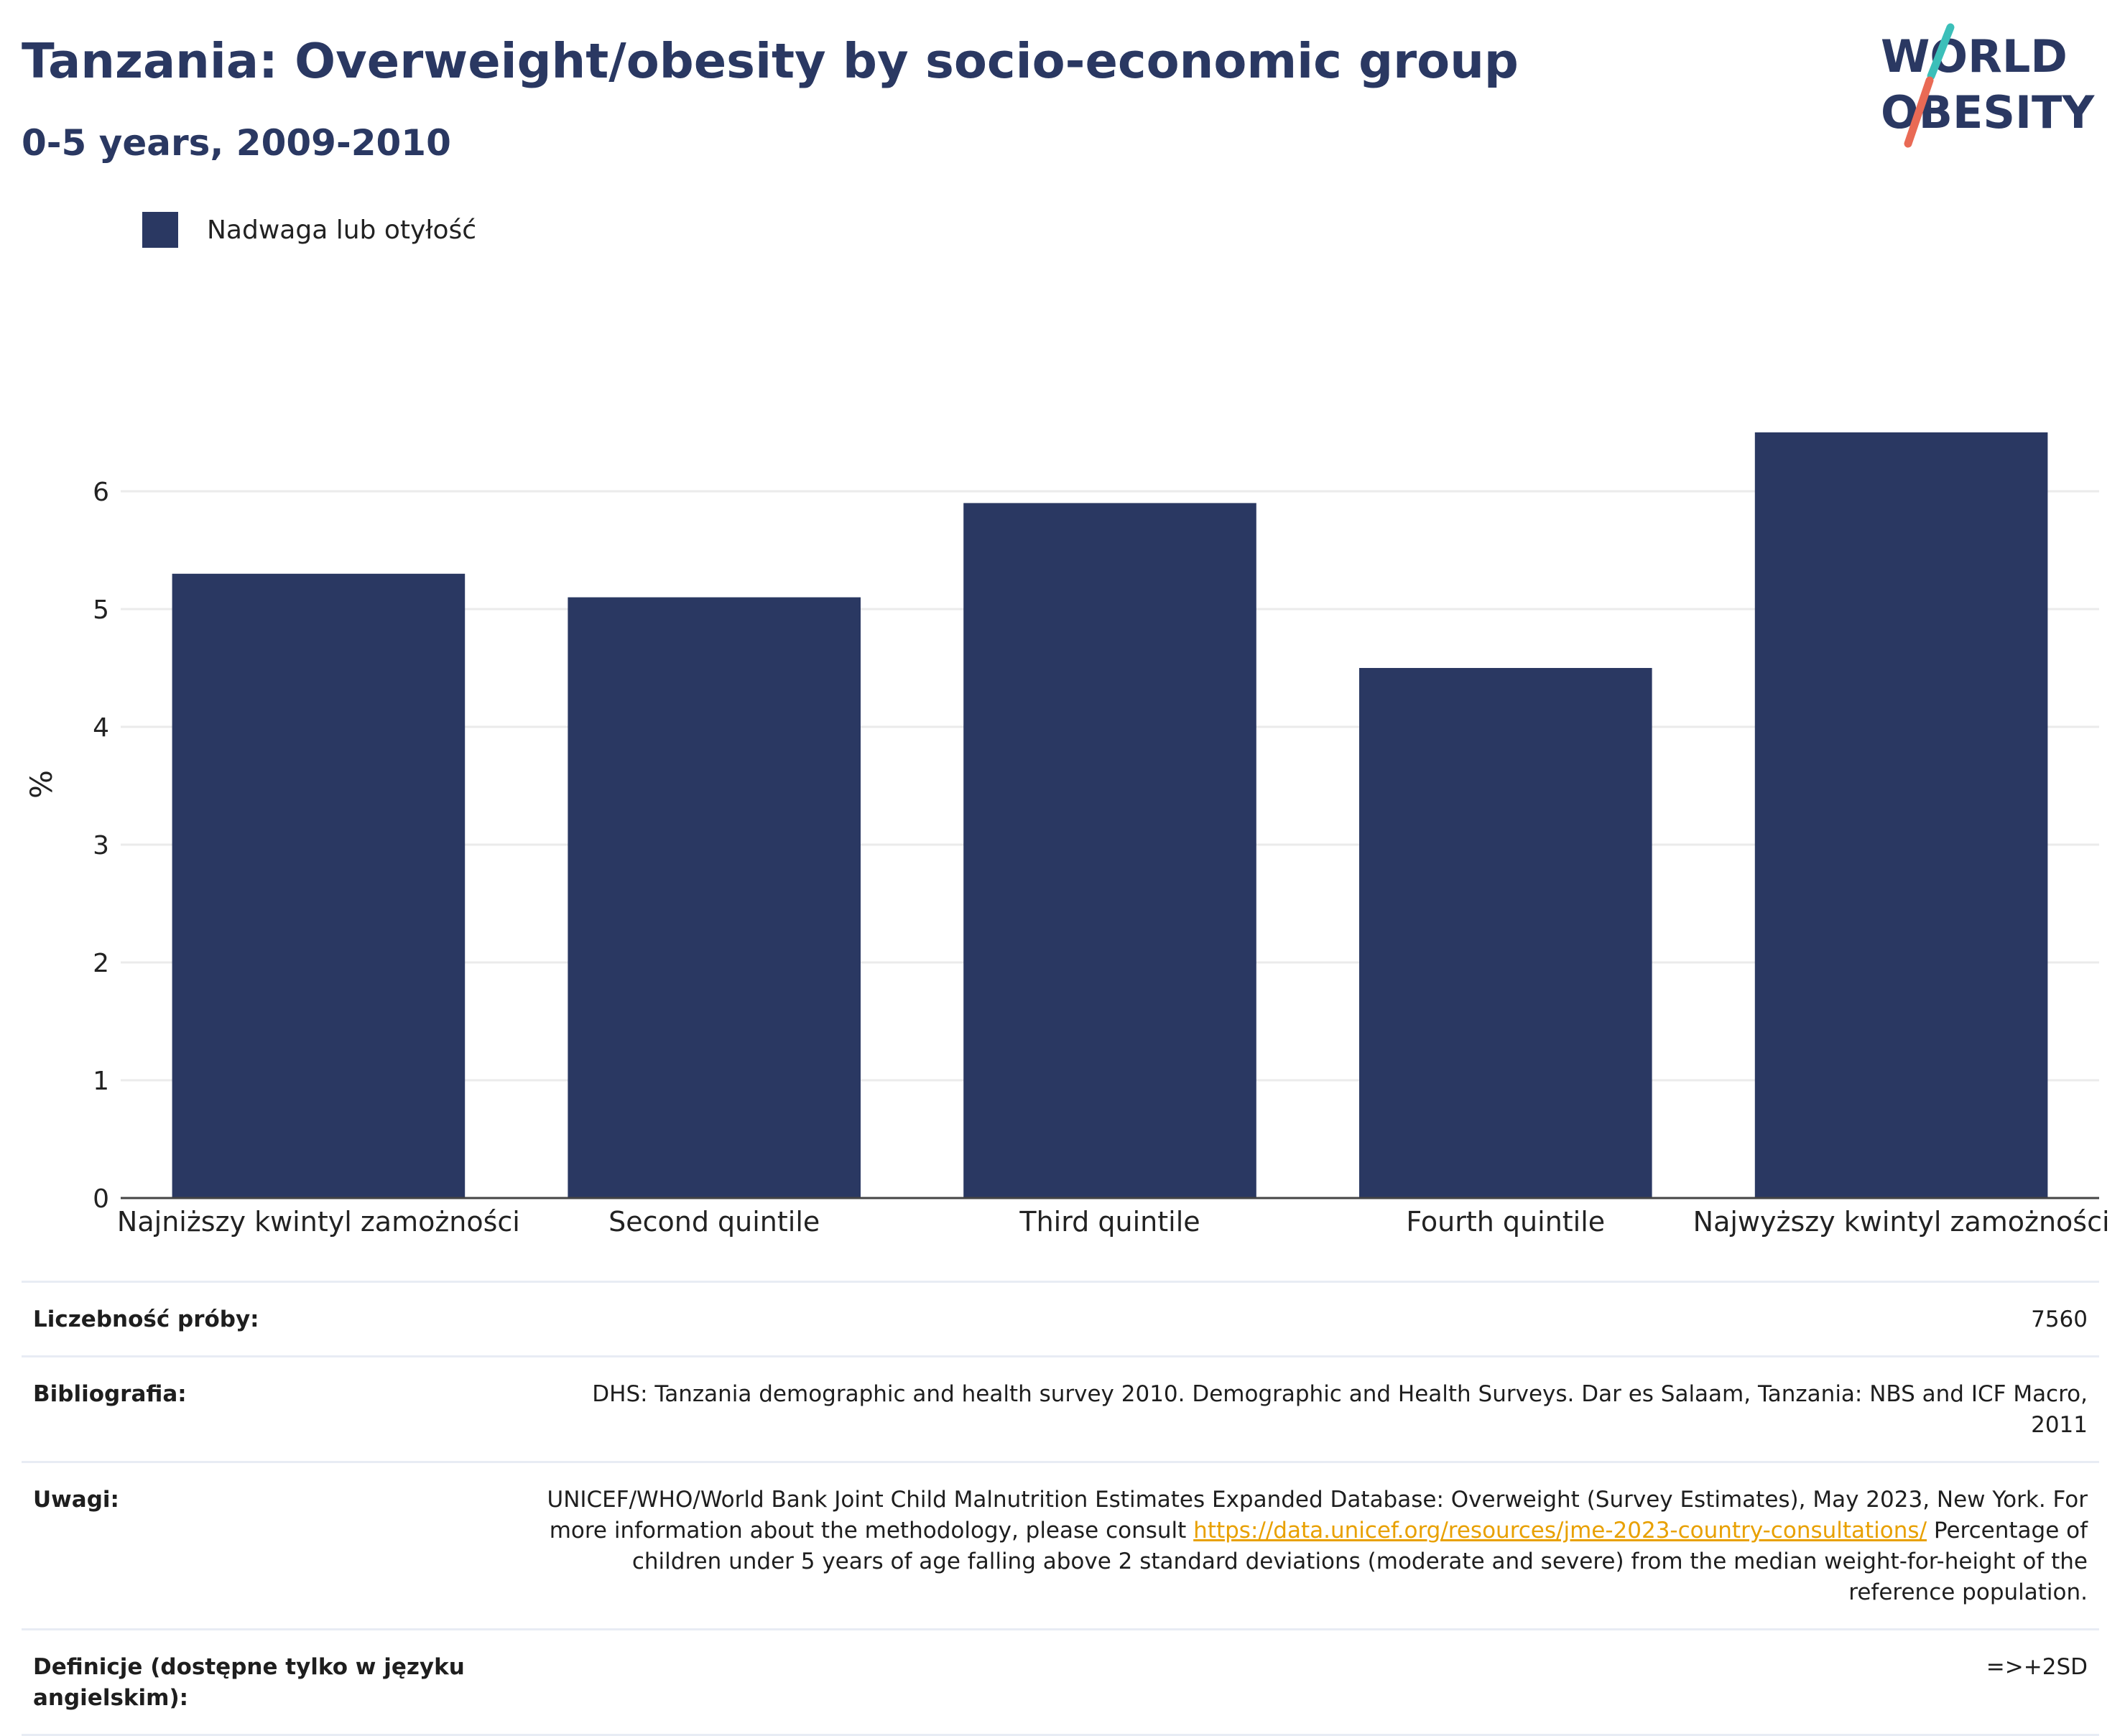 Image resolution: width=2125 pixels, height=1736 pixels. What do you see at coordinates (1505, 1222) in the screenshot?
I see `x-category-label: Fourth quintile` at bounding box center [1505, 1222].